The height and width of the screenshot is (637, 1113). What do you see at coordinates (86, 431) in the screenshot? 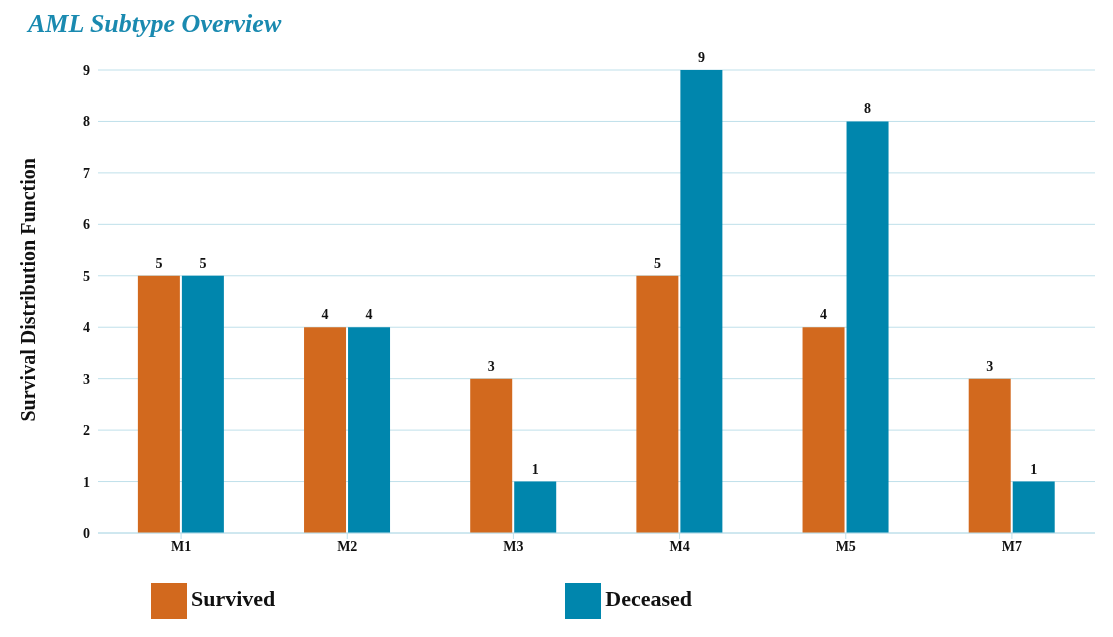
I see `y-tick-label: 2` at bounding box center [86, 431].